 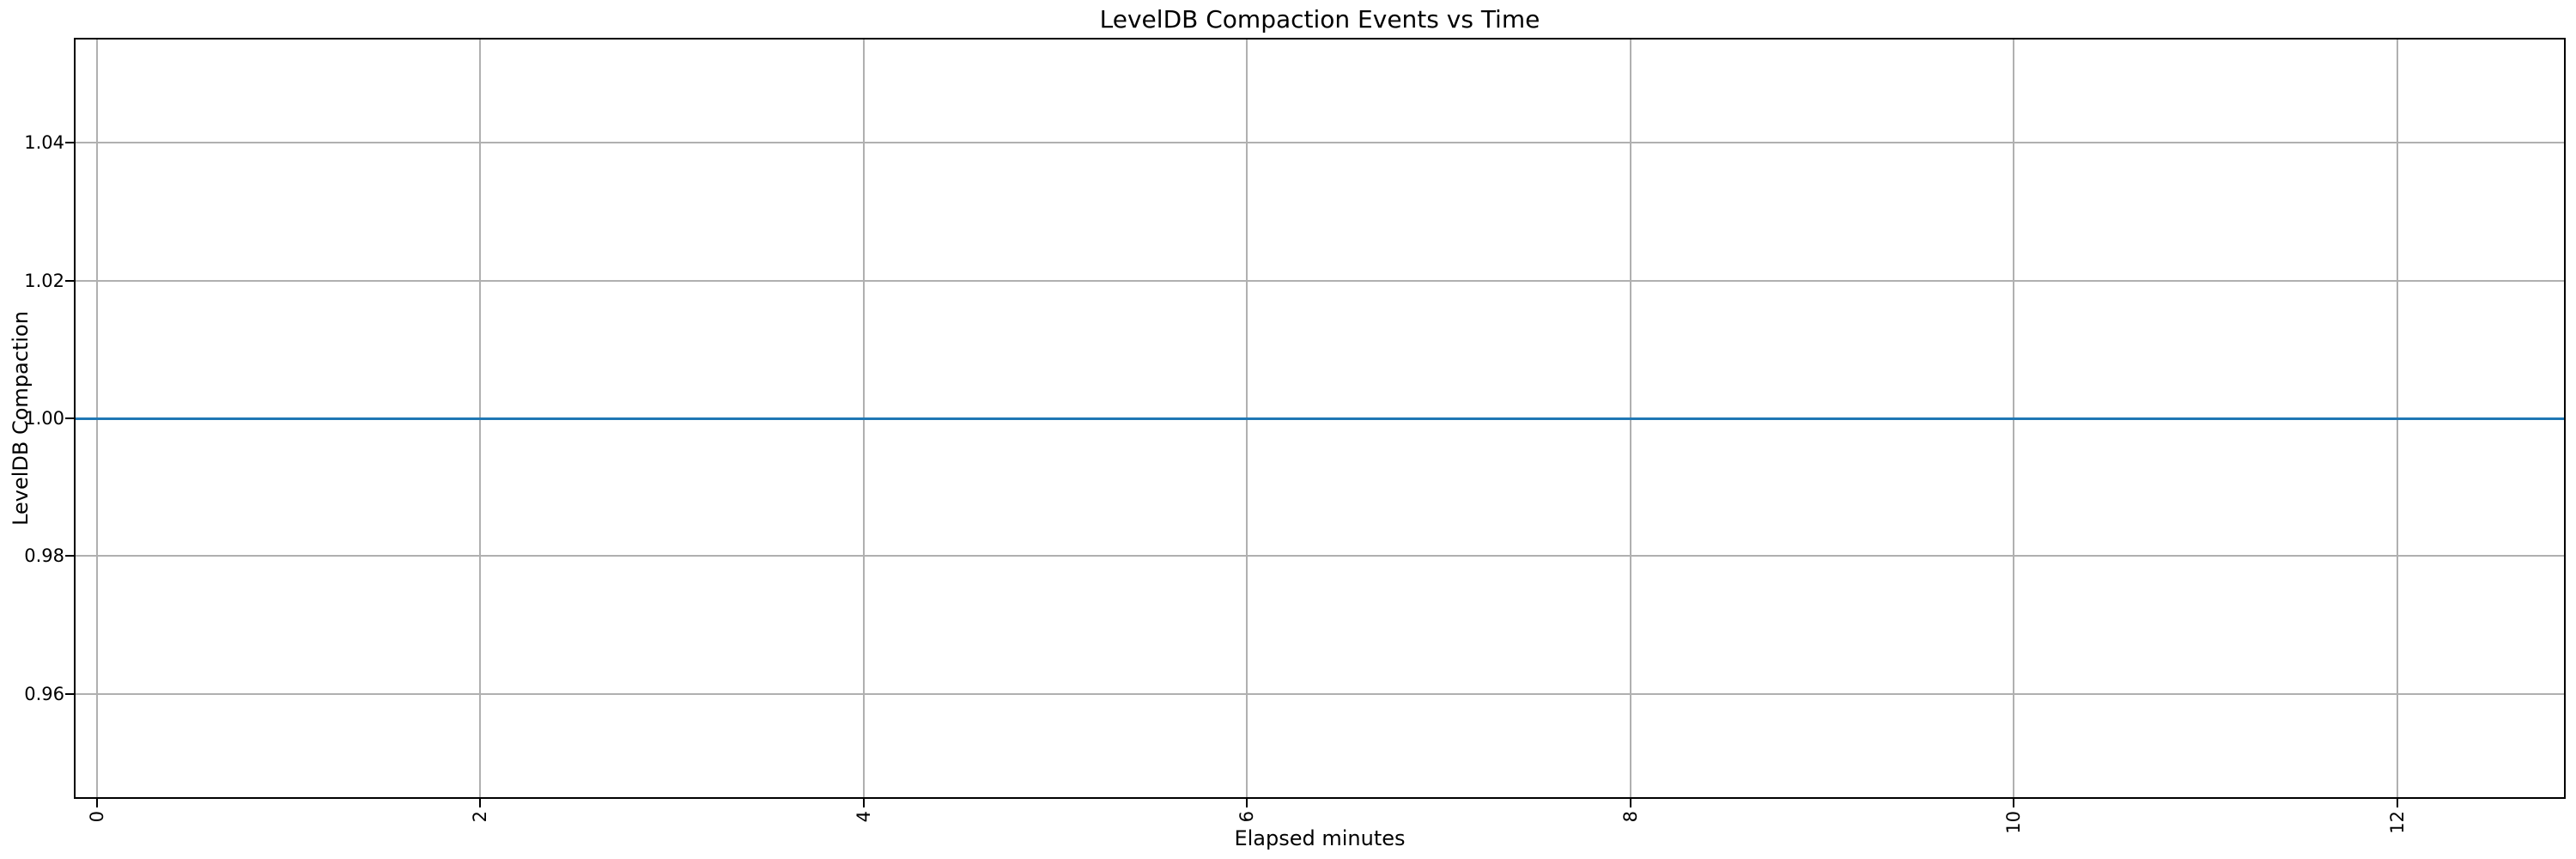 What do you see at coordinates (1320, 838) in the screenshot?
I see `x-axis-label: Elapsed minutes` at bounding box center [1320, 838].